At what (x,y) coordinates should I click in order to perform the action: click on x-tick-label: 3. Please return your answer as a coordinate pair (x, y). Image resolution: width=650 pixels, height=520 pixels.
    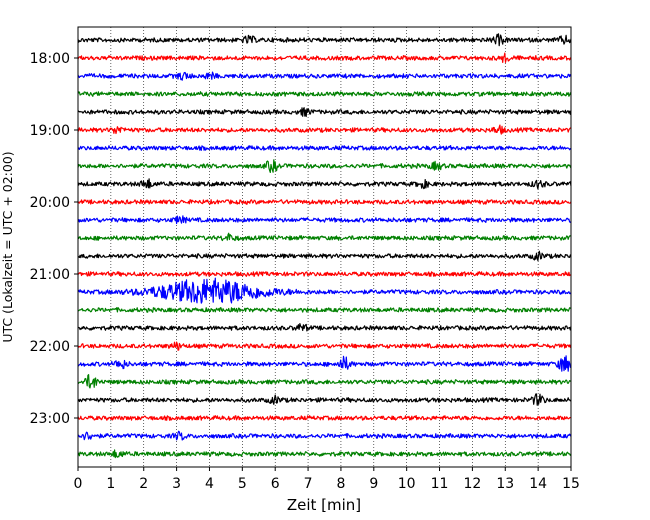
    Looking at the image, I should click on (176, 484).